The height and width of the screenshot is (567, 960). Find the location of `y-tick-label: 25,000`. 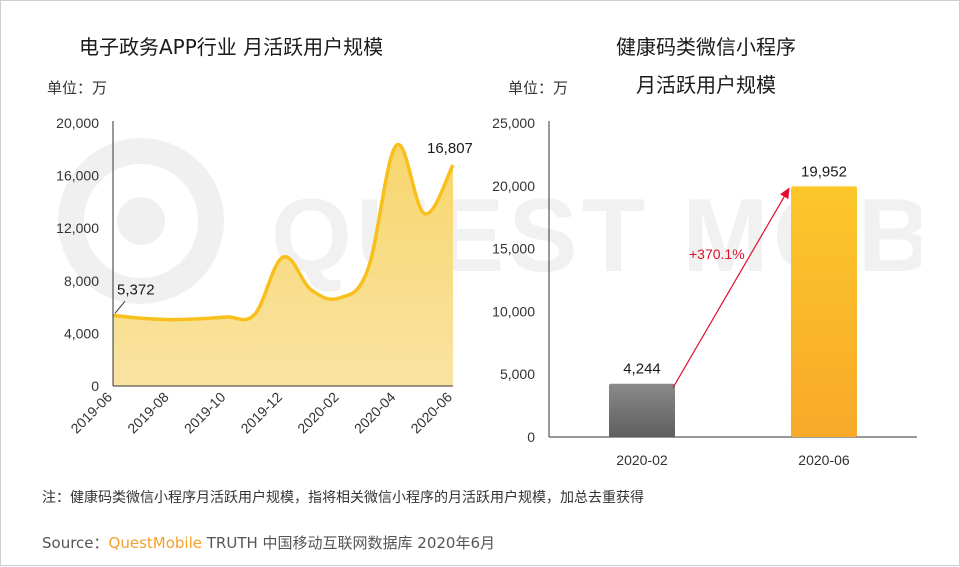

y-tick-label: 25,000 is located at coordinates (513, 123).